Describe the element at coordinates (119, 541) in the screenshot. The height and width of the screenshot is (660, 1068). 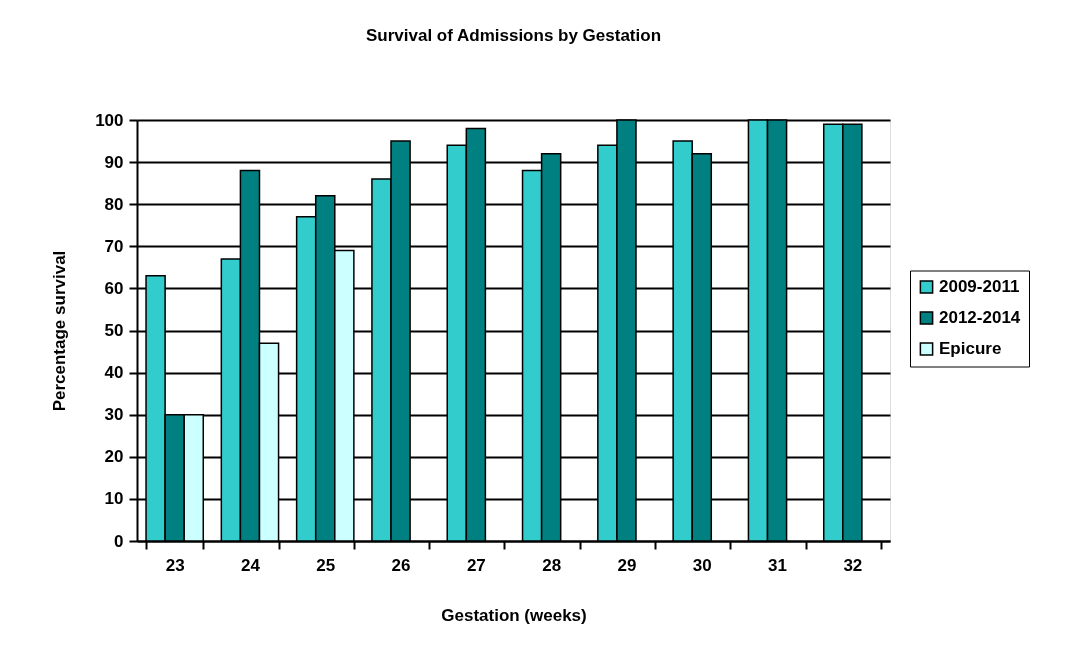
I see `y-tick-label: 0` at that location.